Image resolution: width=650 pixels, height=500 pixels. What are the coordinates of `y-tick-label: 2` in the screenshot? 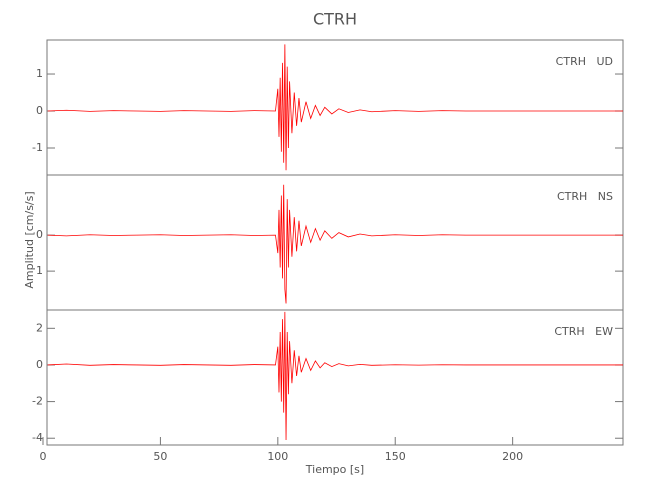 It's located at (39, 327).